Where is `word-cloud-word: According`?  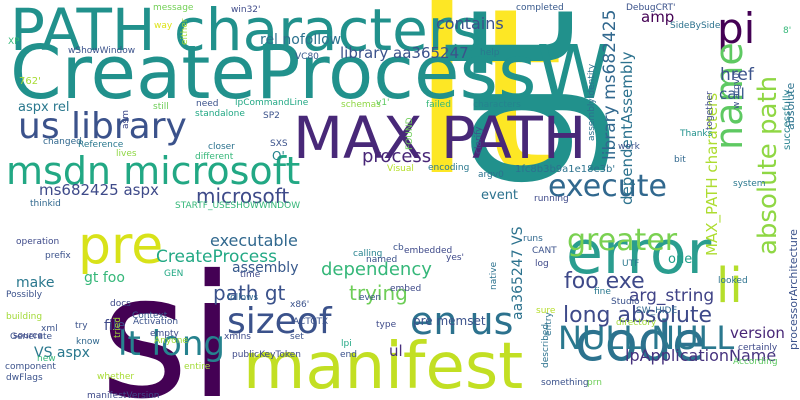
word-cloud-word: According is located at coordinates (755, 362).